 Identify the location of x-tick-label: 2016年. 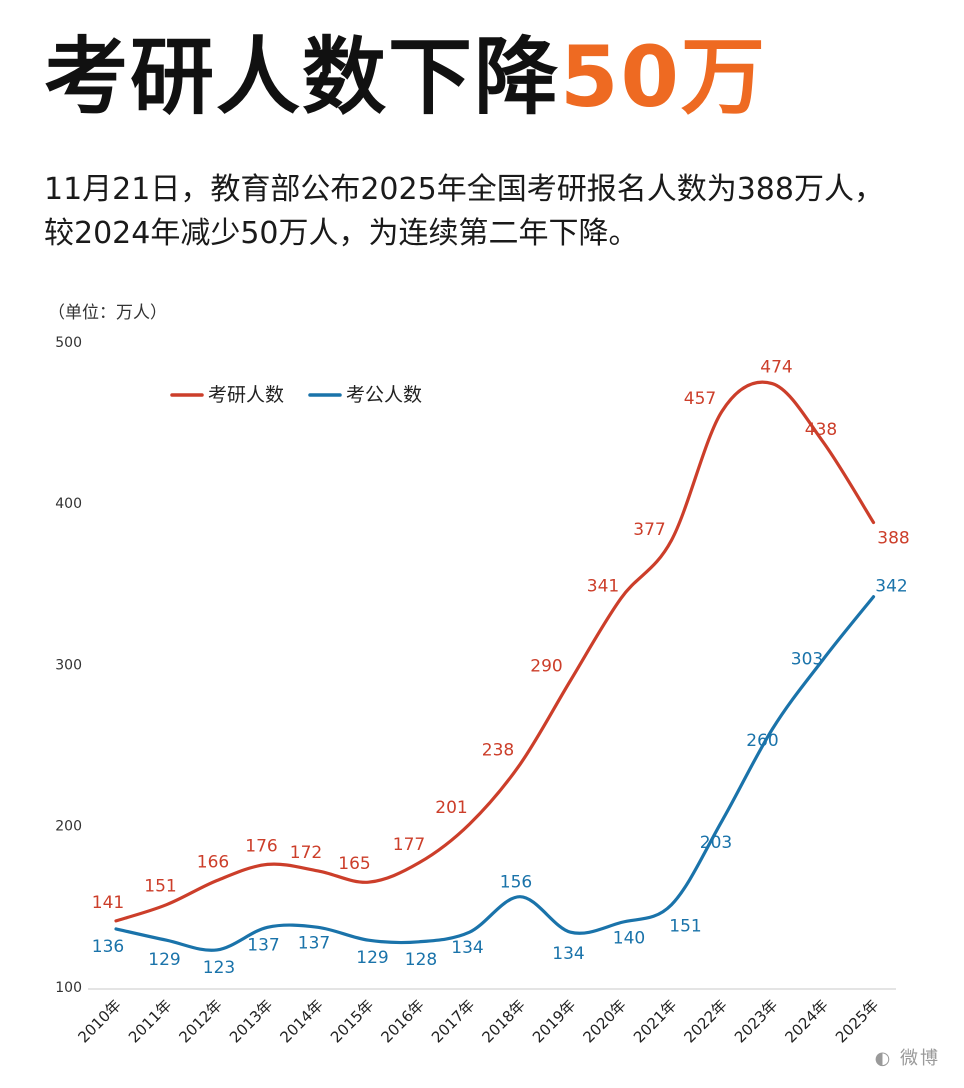
(402, 1021).